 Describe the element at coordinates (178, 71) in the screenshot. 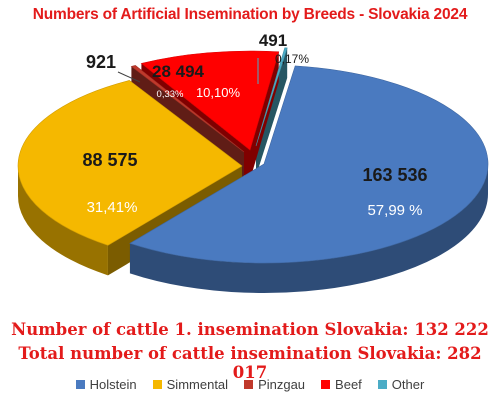

I see `value-label-beef: 28 494` at that location.